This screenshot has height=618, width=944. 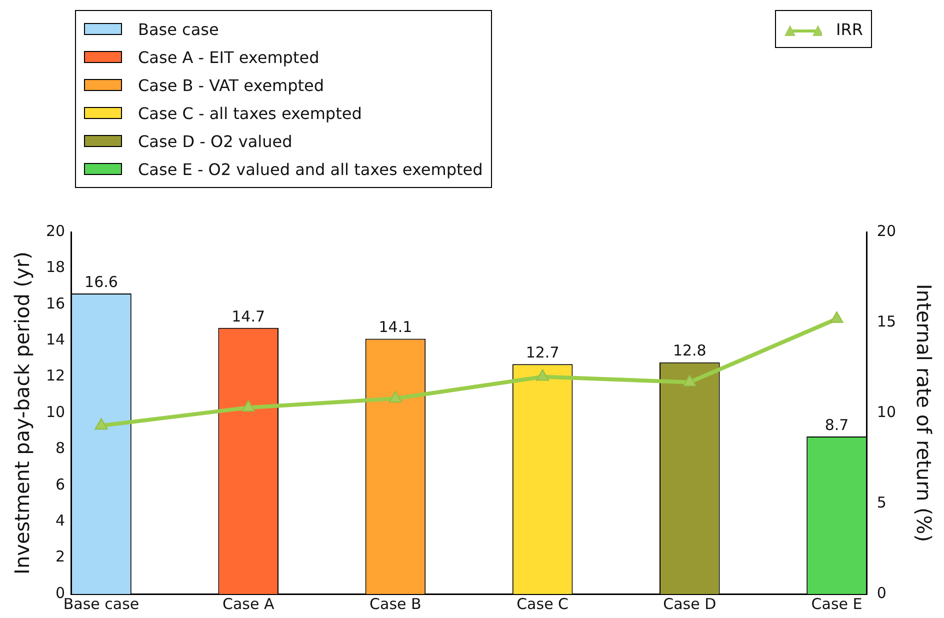 I want to click on y-tick-label: 6, so click(x=61, y=484).